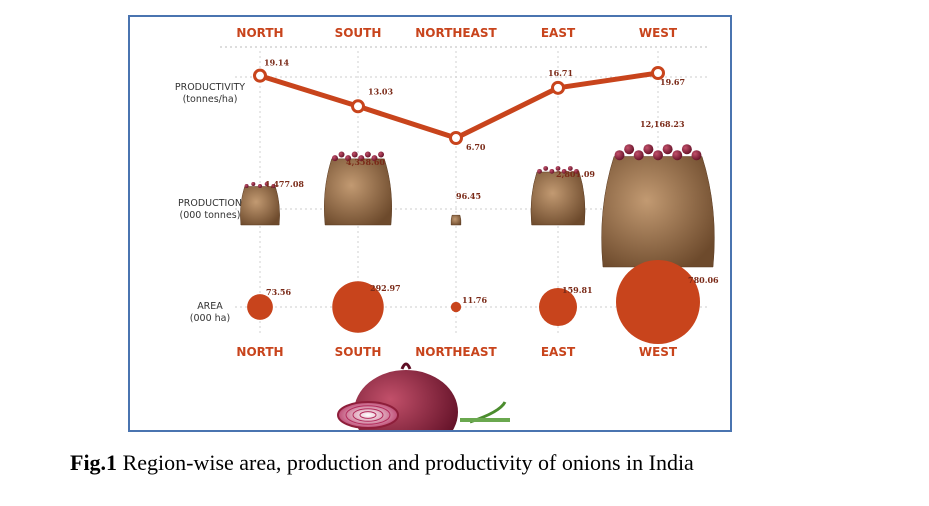 This screenshot has width=929, height=506. I want to click on production-value-label: 12,168.23, so click(662, 124).